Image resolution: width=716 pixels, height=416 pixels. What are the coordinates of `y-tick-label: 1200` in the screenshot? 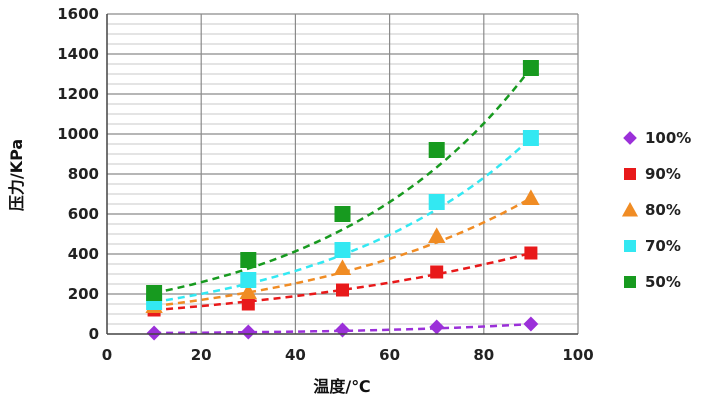 It's located at (78, 94).